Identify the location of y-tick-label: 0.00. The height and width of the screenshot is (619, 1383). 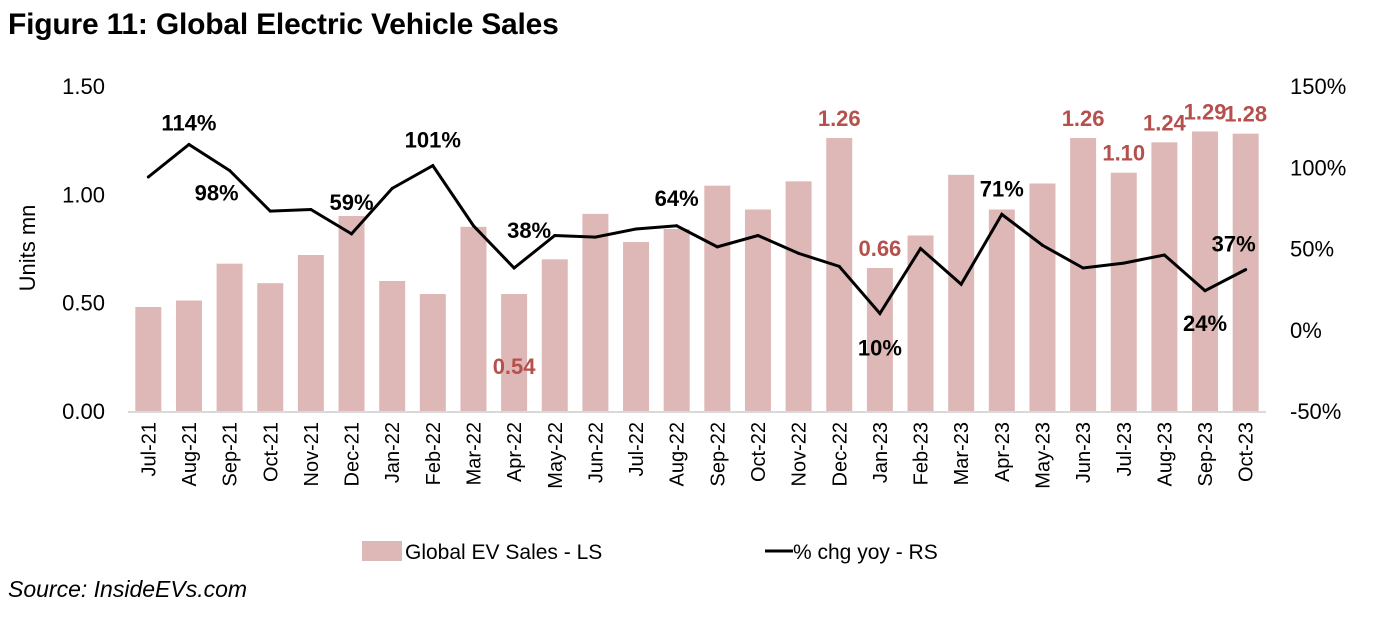
(83, 411).